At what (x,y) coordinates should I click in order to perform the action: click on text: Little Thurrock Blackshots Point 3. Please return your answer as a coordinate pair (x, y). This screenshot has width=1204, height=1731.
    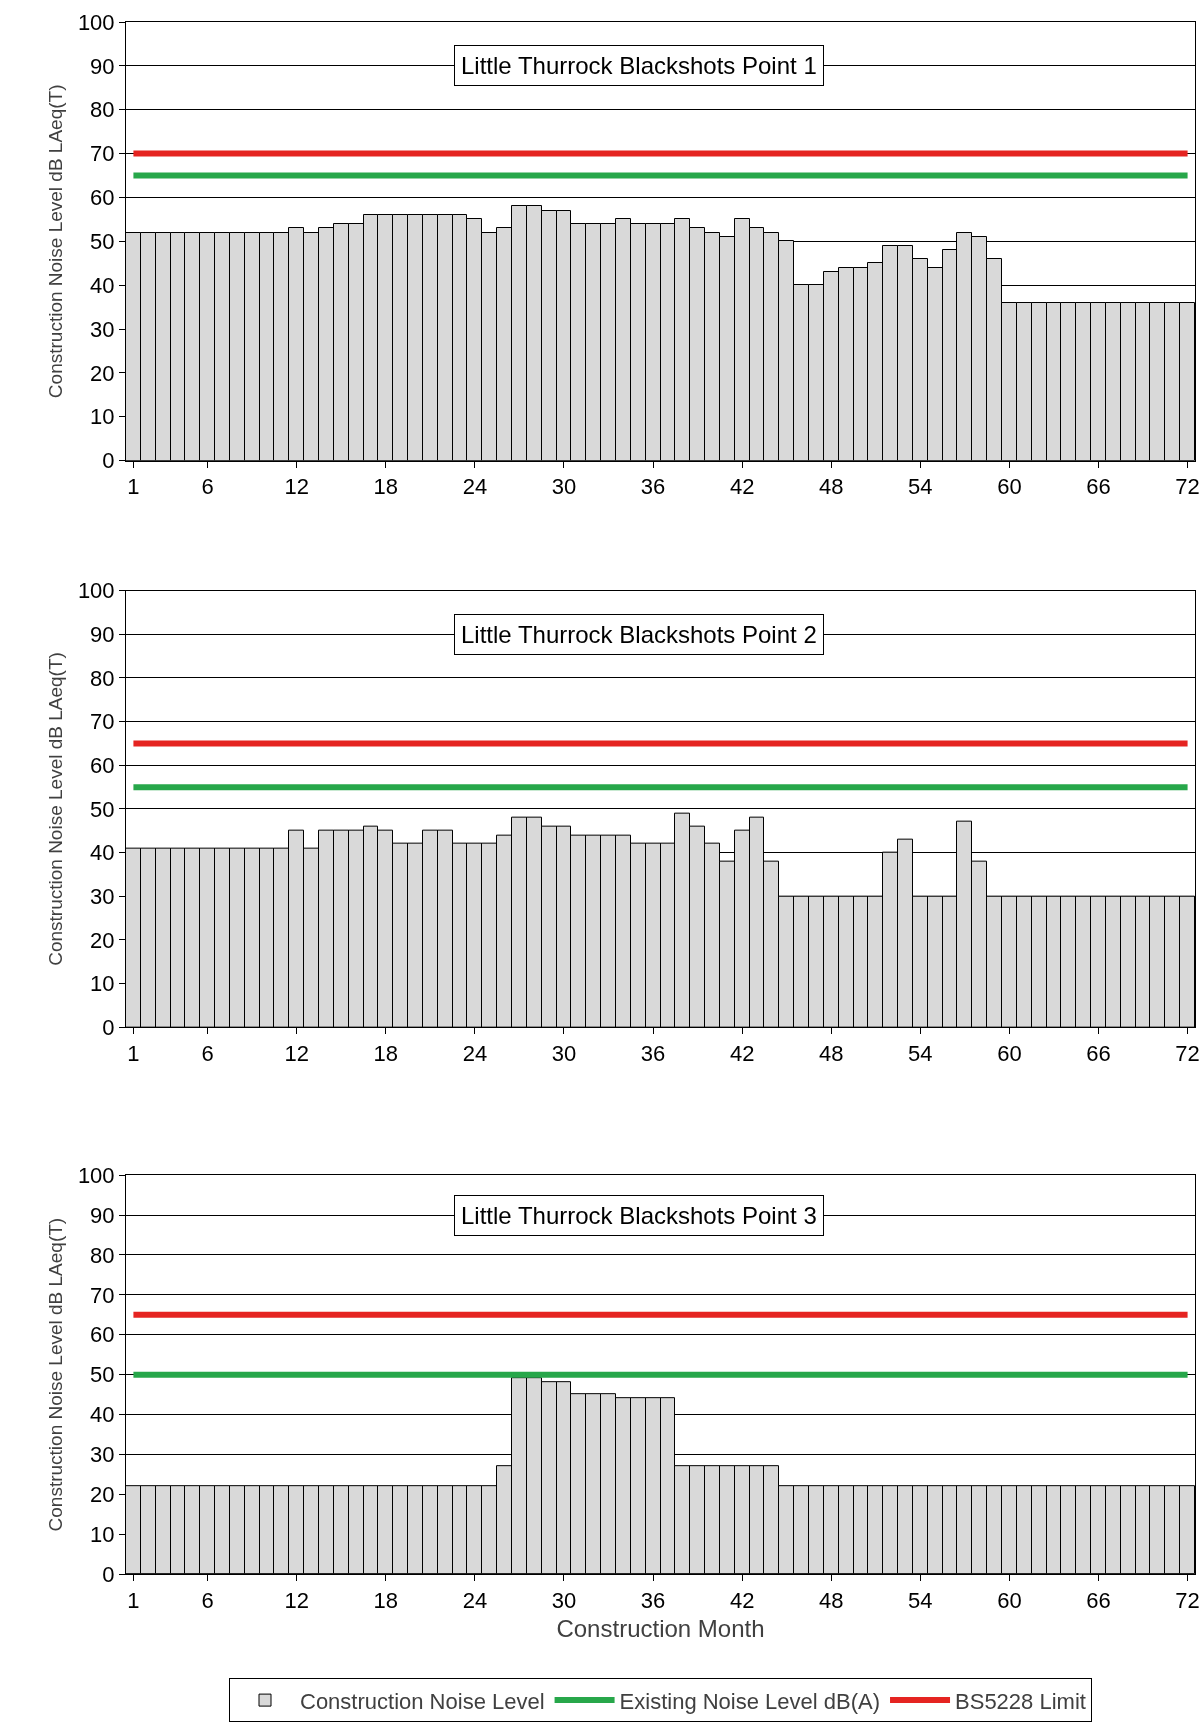
    Looking at the image, I should click on (639, 1215).